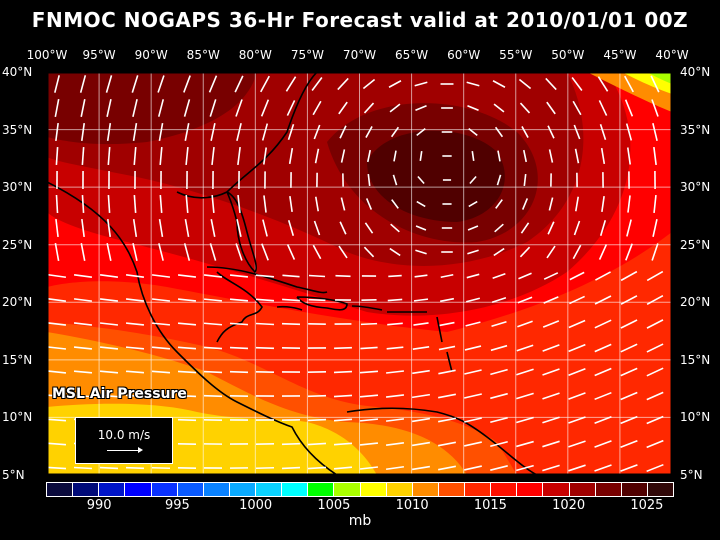 The width and height of the screenshot is (720, 540). I want to click on reference-vector-box: 10.0 m/s, so click(124, 440).